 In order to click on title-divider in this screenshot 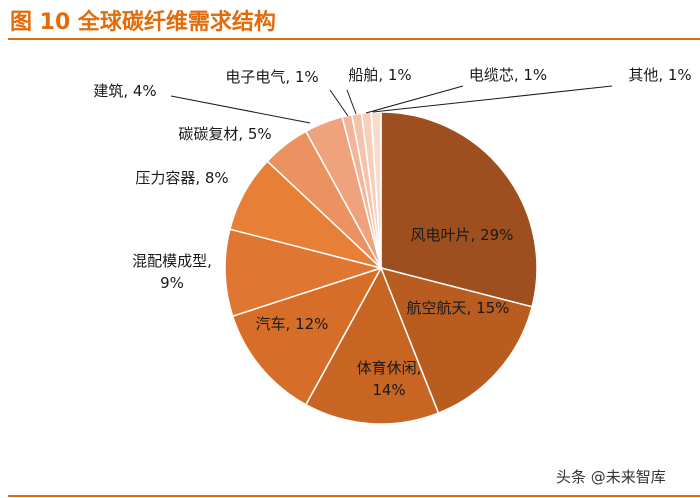, I will do `click(354, 39)`.